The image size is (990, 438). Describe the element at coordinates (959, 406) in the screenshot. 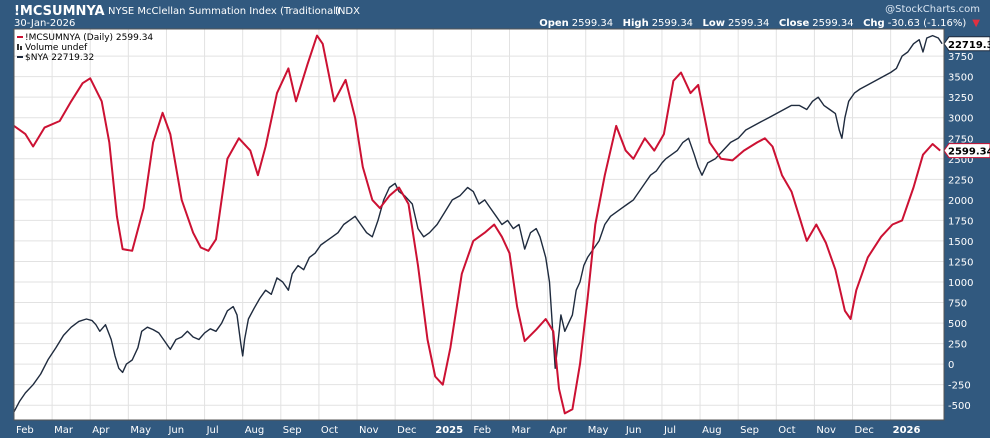

I see `y-tick-label: -500` at that location.